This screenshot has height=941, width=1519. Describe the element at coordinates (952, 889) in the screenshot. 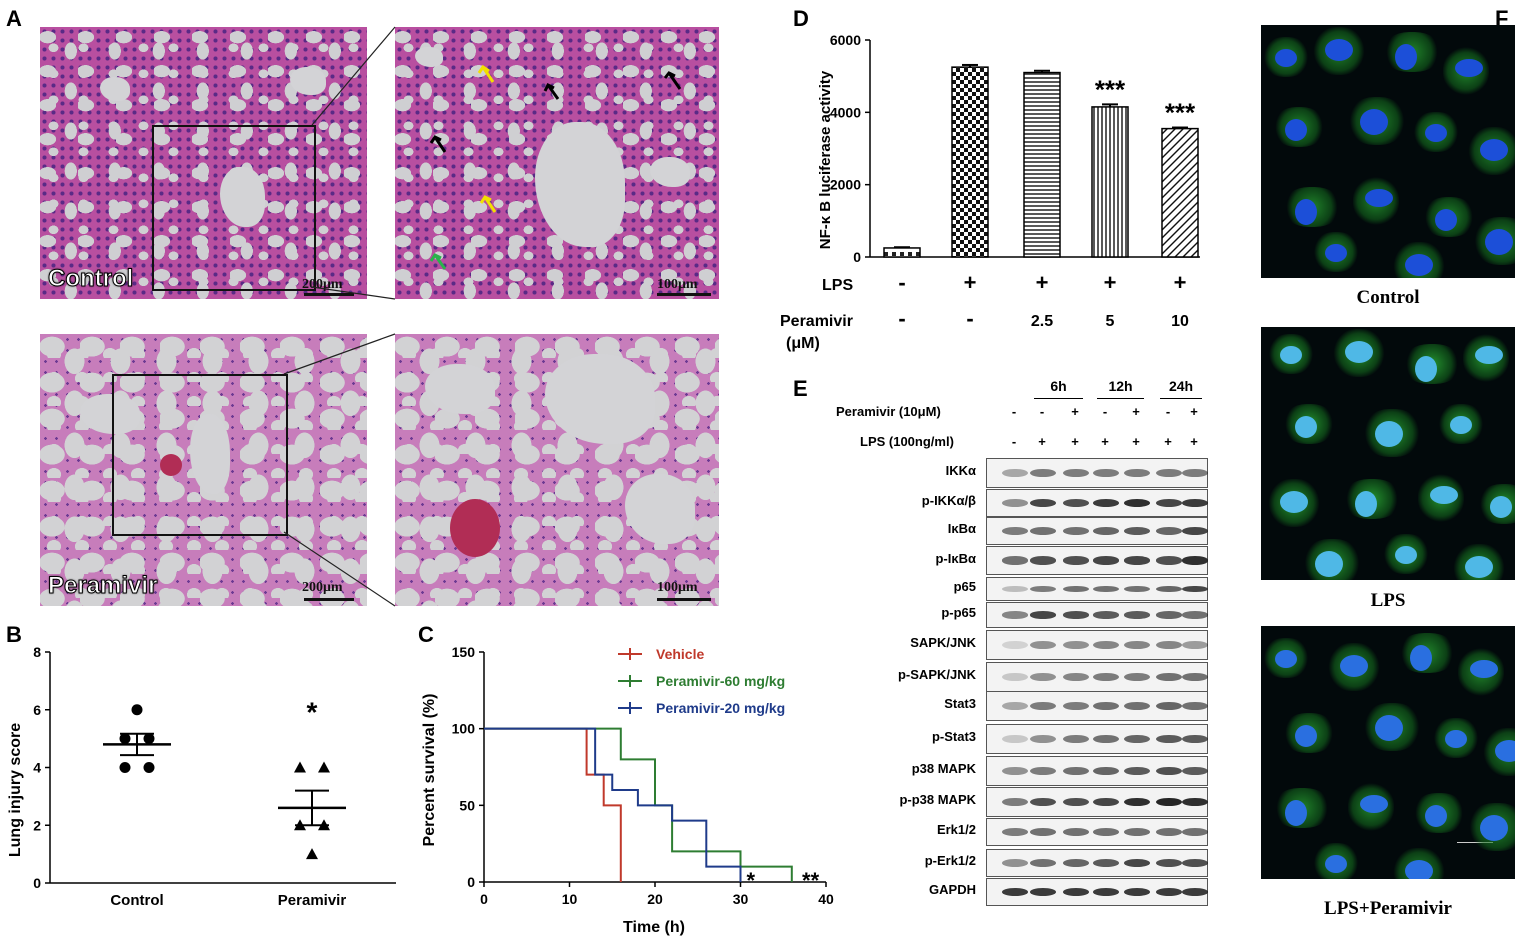

I see `protein-label: GAPDH` at that location.